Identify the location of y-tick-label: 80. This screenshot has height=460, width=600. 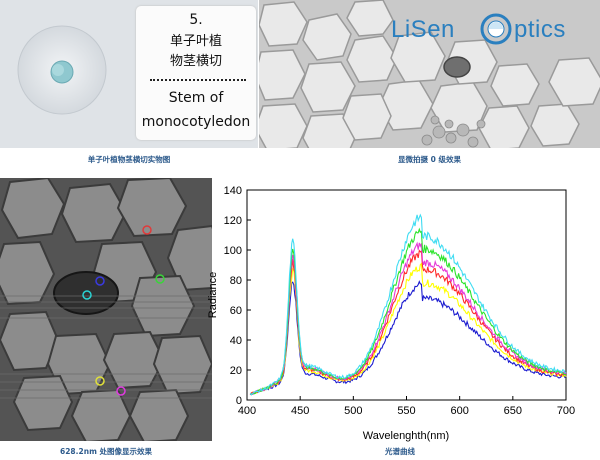
(236, 281).